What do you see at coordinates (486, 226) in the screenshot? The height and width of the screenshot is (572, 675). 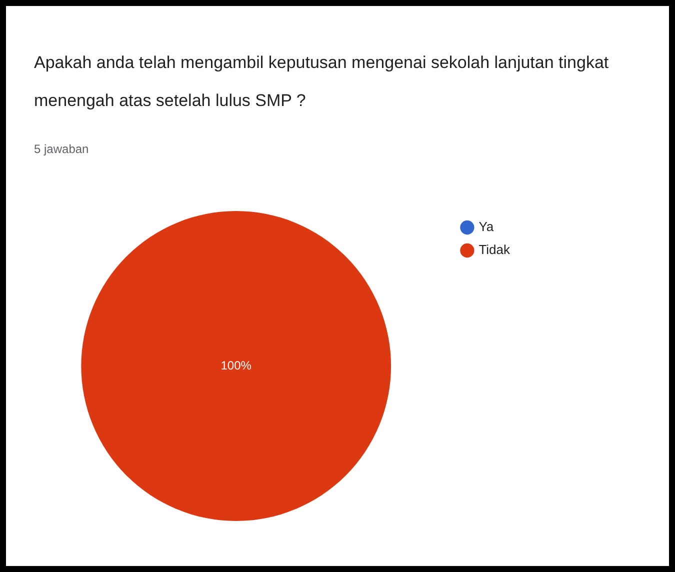 I see `legend-label: Ya` at bounding box center [486, 226].